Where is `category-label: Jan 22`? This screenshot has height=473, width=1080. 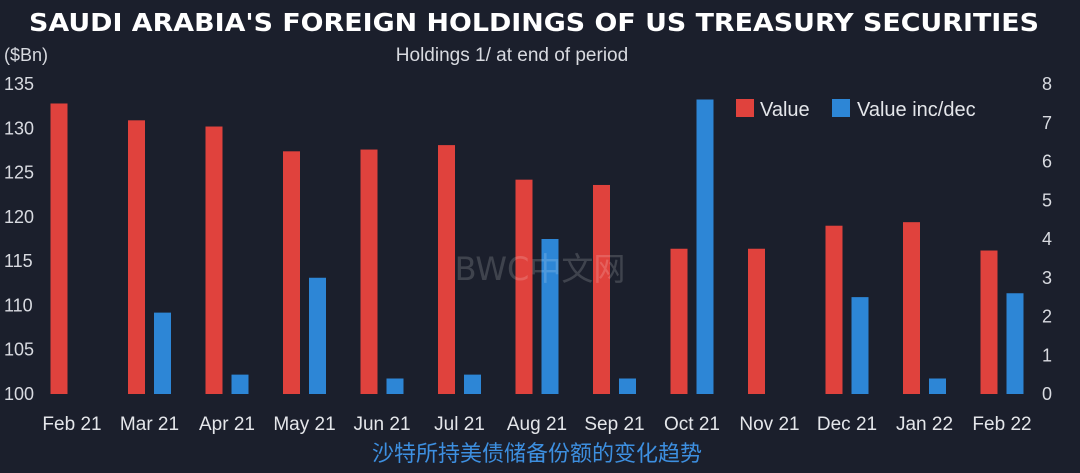
category-label: Jan 22 is located at coordinates (924, 424).